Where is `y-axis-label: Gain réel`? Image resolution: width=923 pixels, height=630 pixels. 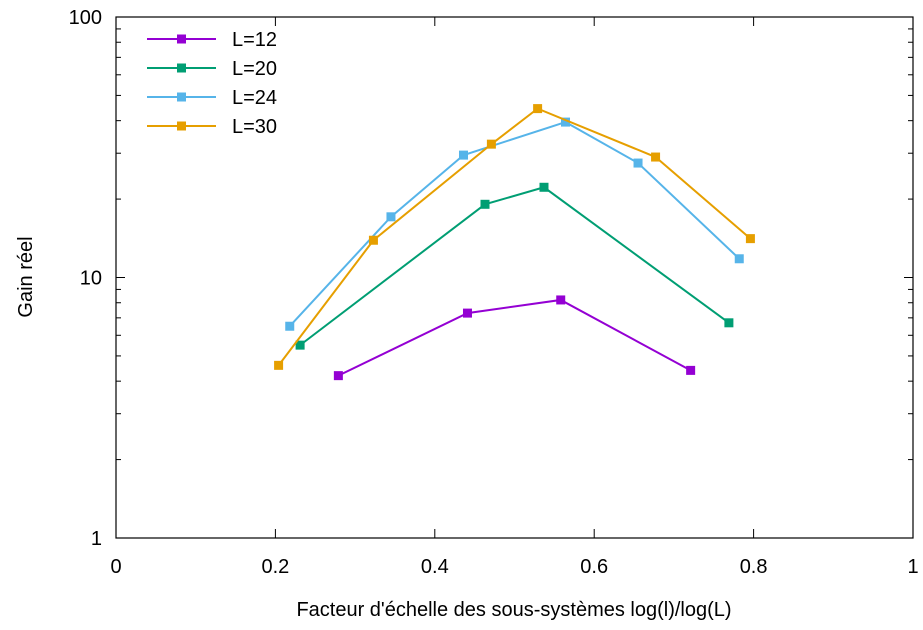
y-axis-label: Gain réel is located at coordinates (26, 276).